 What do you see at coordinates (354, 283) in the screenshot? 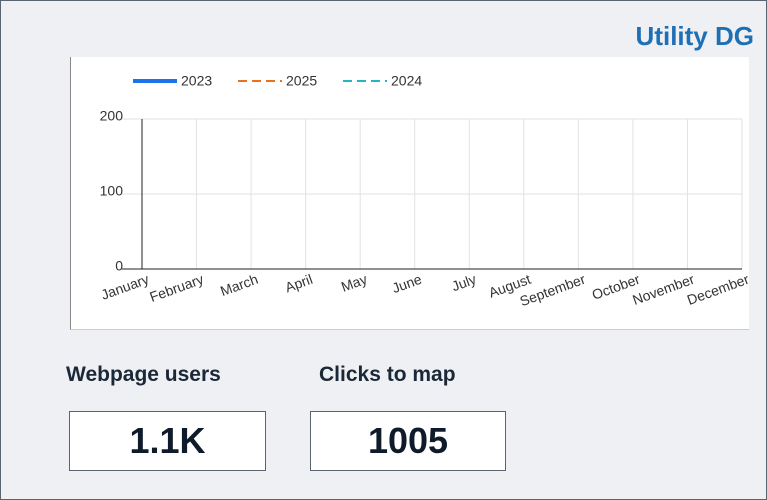
I see `x-tick-label: May` at bounding box center [354, 283].